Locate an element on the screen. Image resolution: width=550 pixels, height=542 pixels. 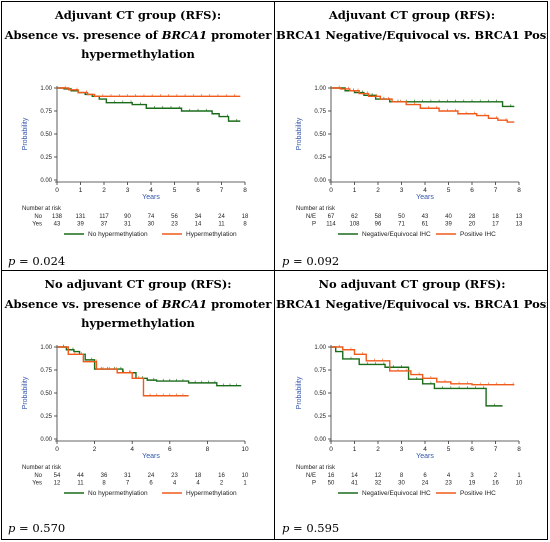
risk-value: 16 is located at coordinates (331, 476).